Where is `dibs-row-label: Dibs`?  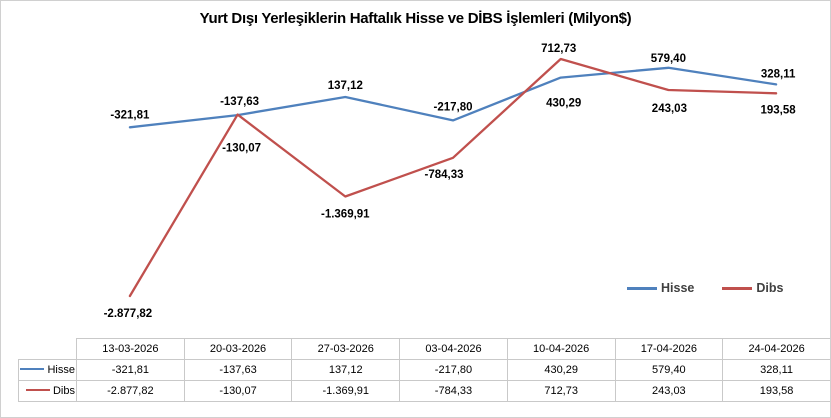 dibs-row-label: Dibs is located at coordinates (47, 391).